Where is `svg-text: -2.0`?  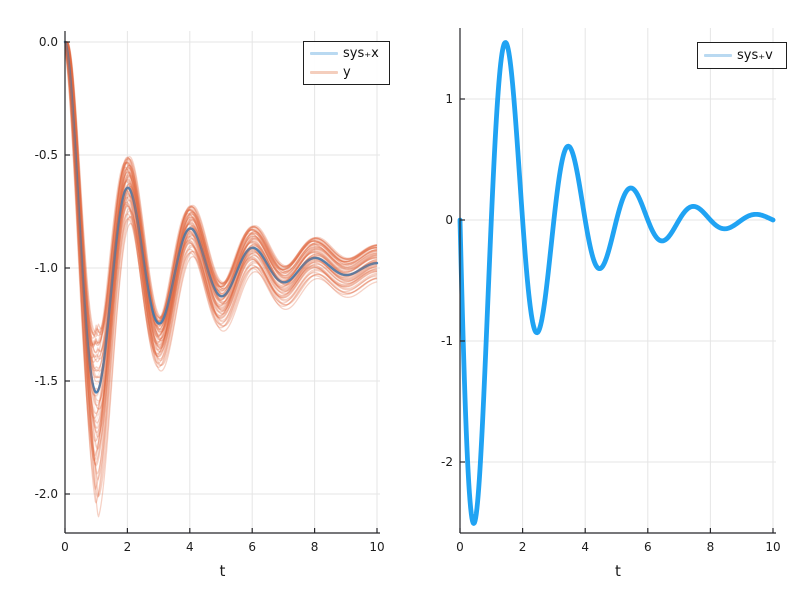
svg-text: -2.0 is located at coordinates (46, 494).